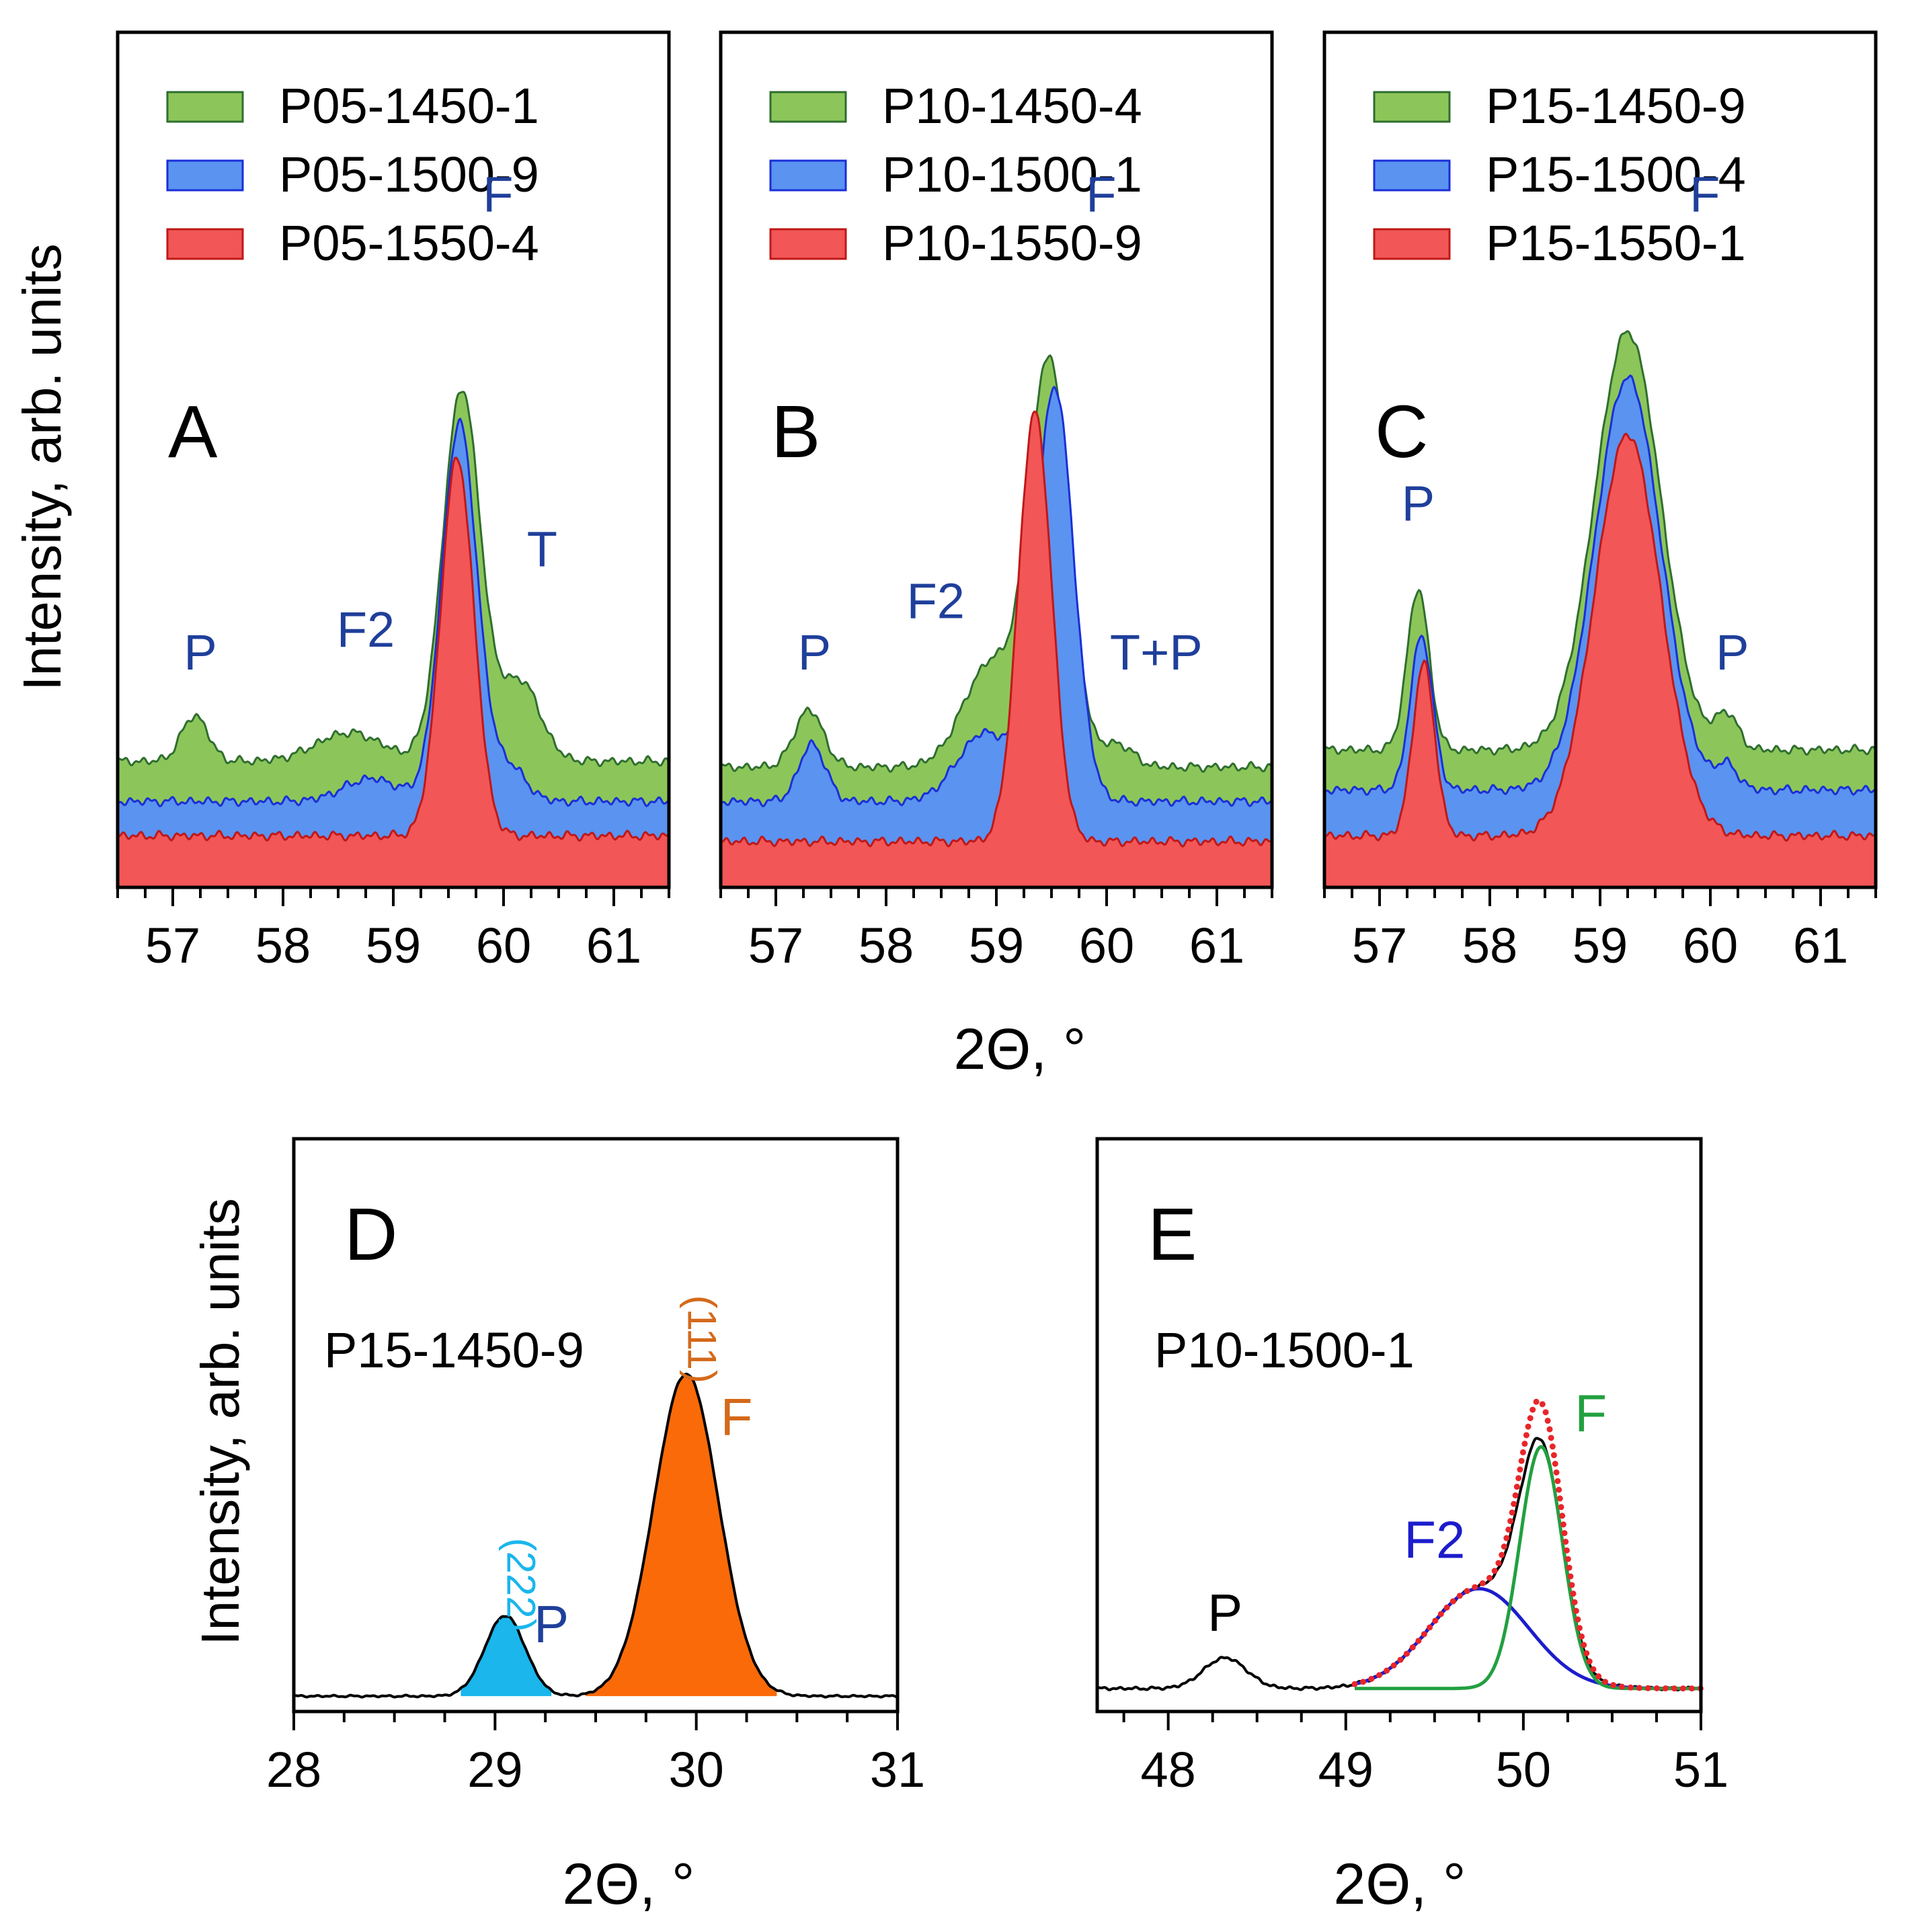  What do you see at coordinates (737, 1417) in the screenshot?
I see `peak-label-d: F` at bounding box center [737, 1417].